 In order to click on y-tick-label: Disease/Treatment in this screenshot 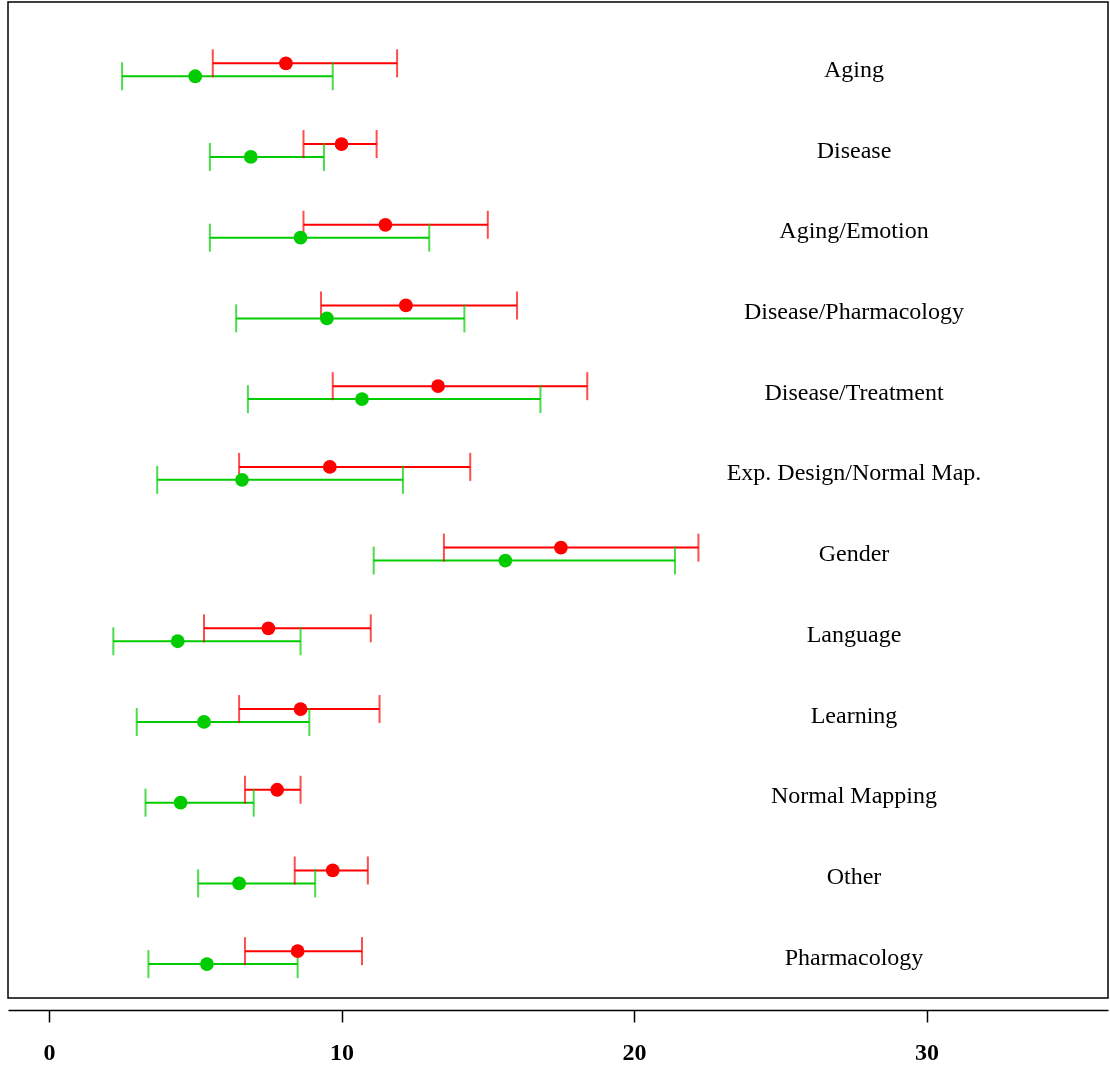, I will do `click(854, 391)`.